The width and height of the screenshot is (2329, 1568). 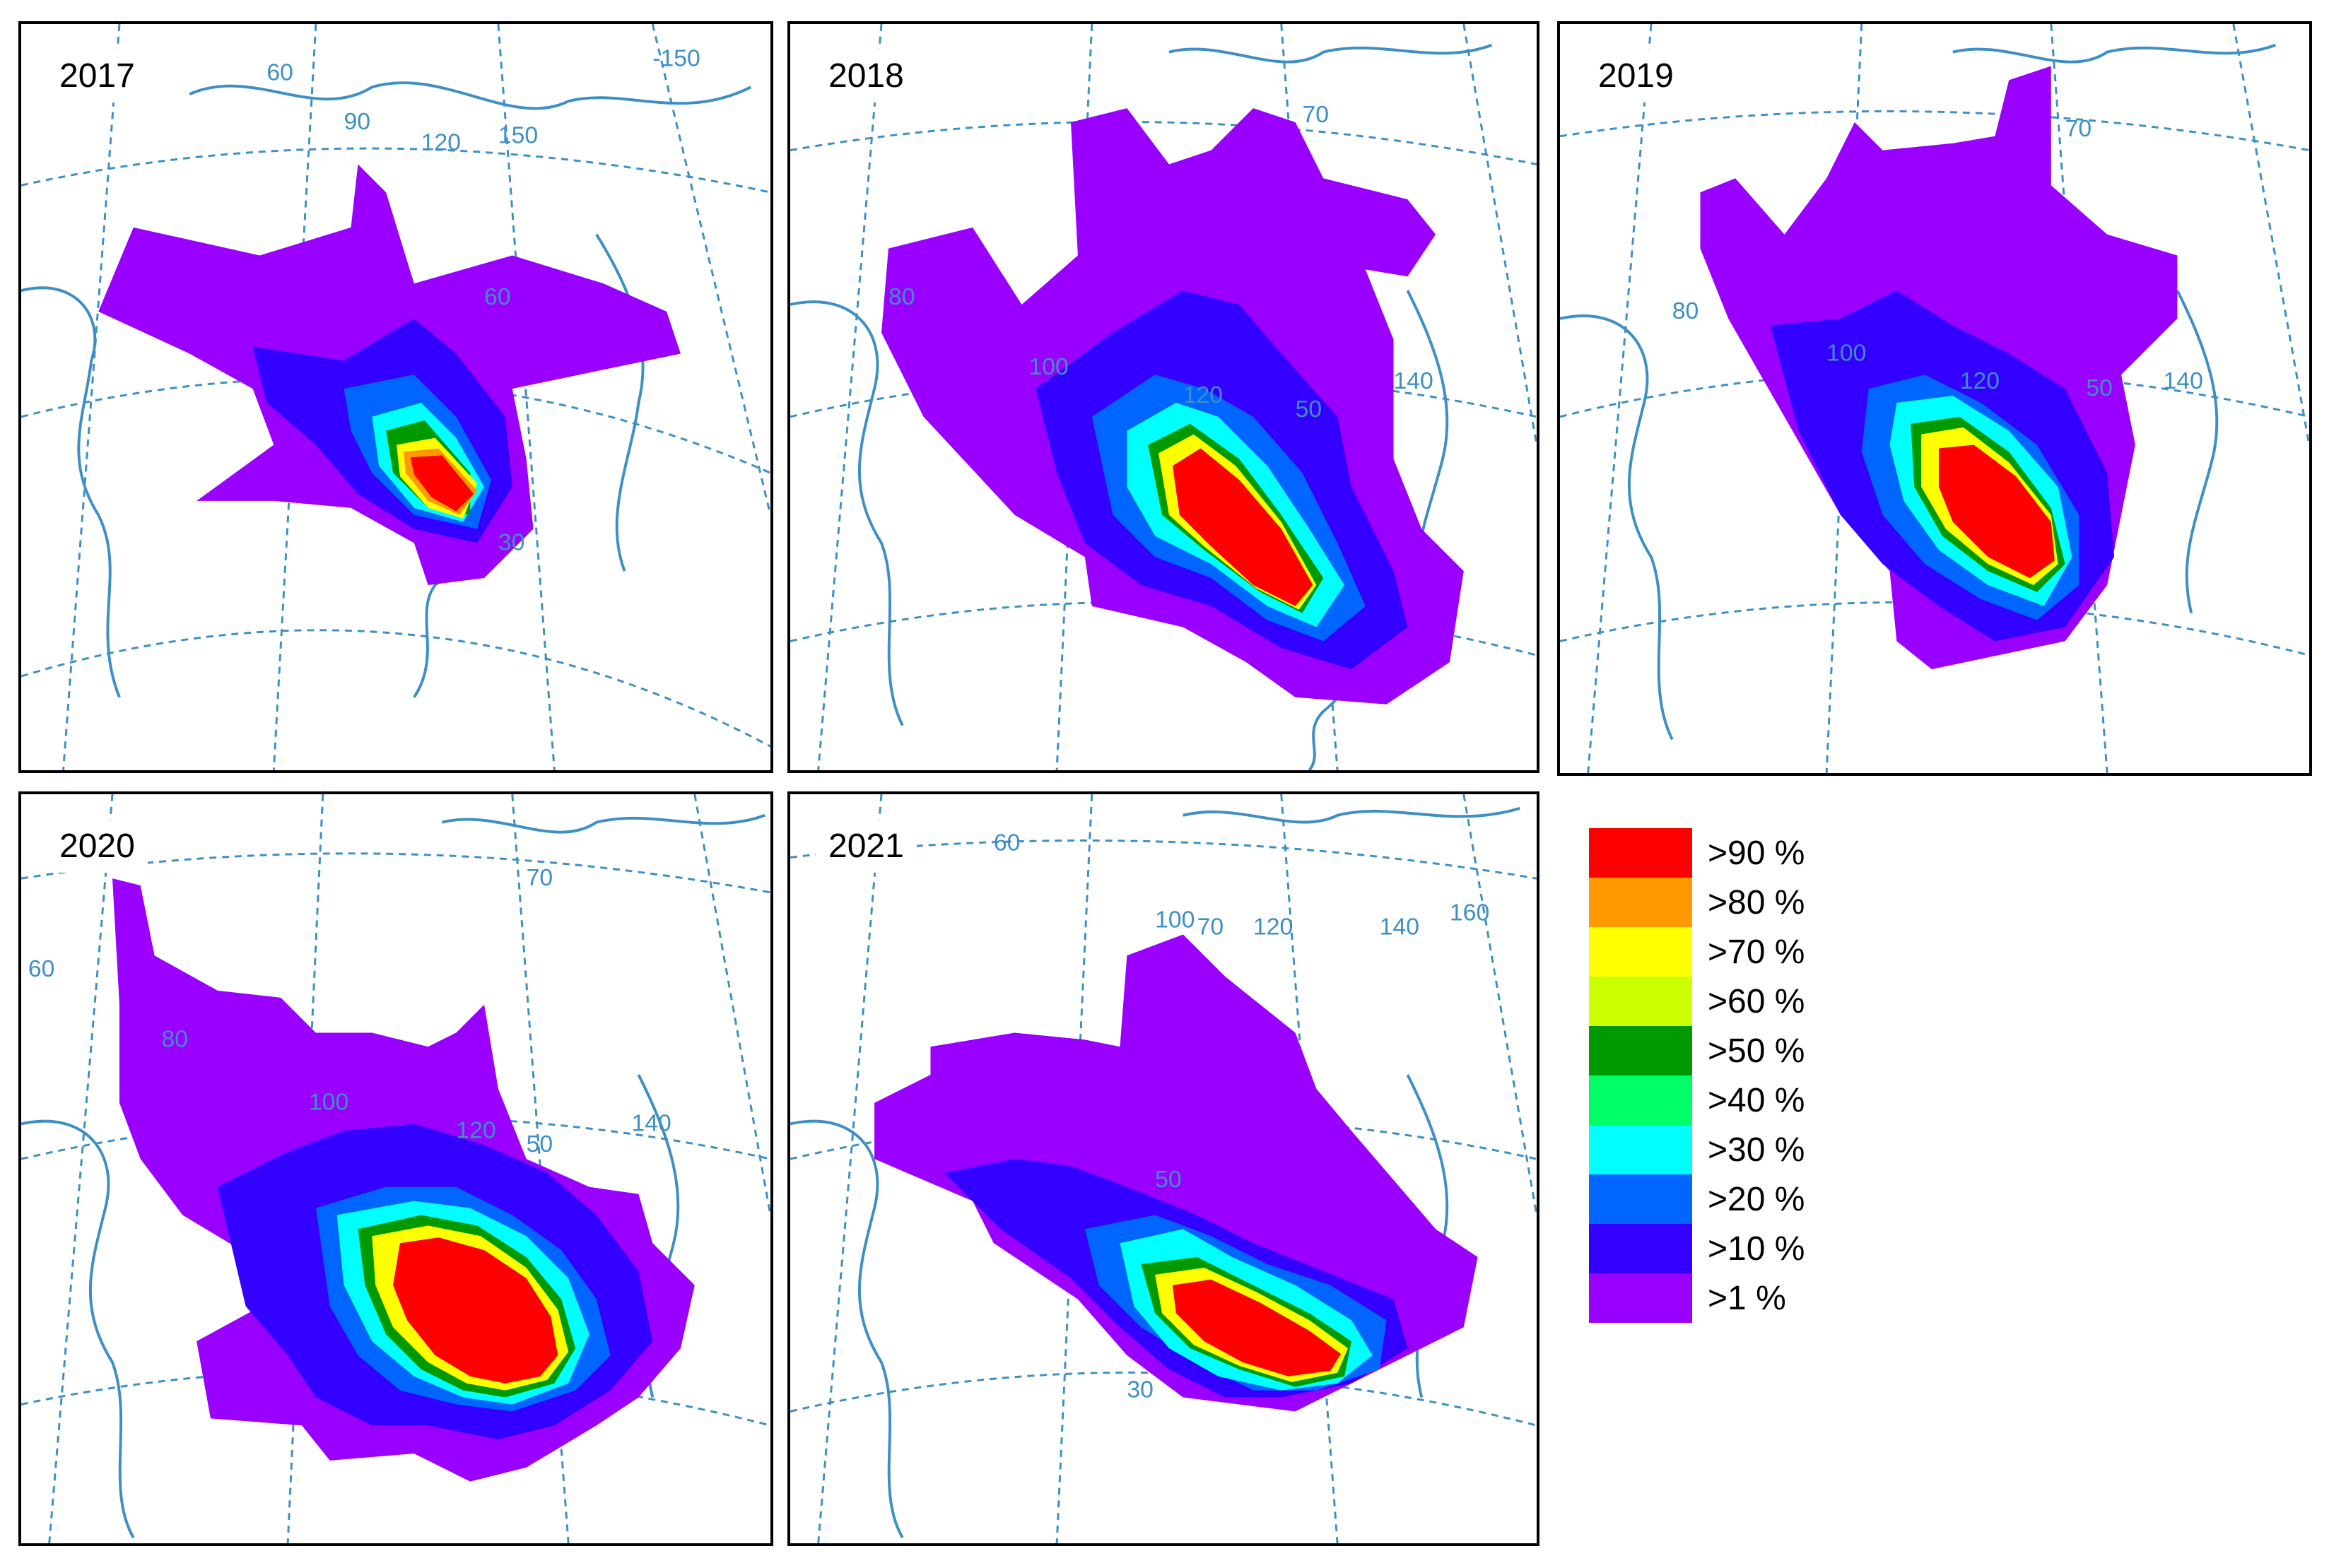 What do you see at coordinates (1756, 1001) in the screenshot?
I see `legend-label: >60 %` at bounding box center [1756, 1001].